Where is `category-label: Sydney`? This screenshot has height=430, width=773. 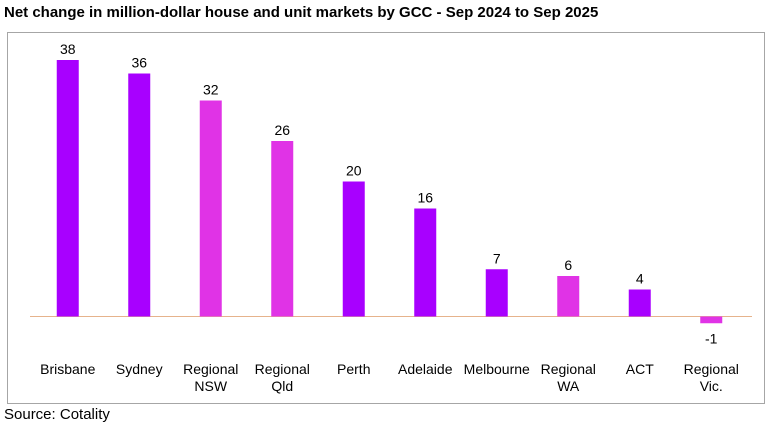
category-label: Sydney is located at coordinates (139, 369).